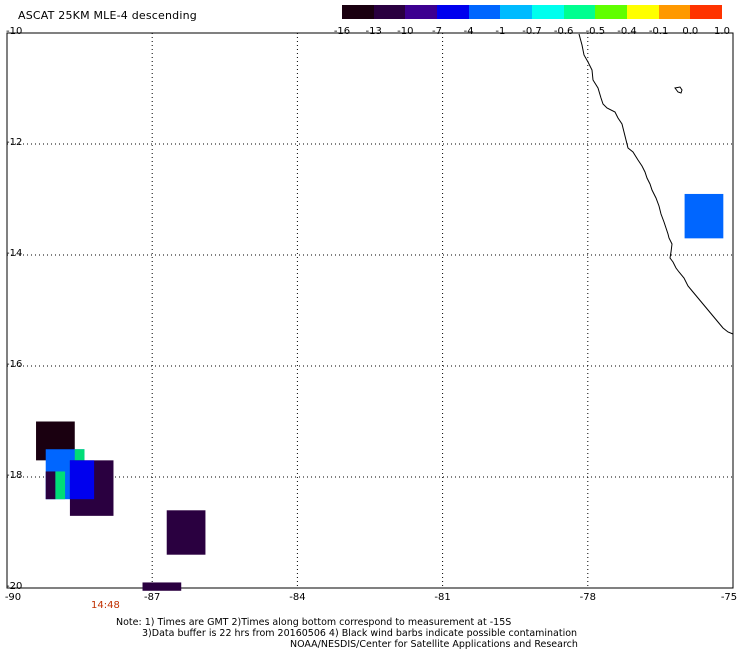  What do you see at coordinates (14, 142) in the screenshot?
I see `latitude-tick-label: -12` at bounding box center [14, 142].